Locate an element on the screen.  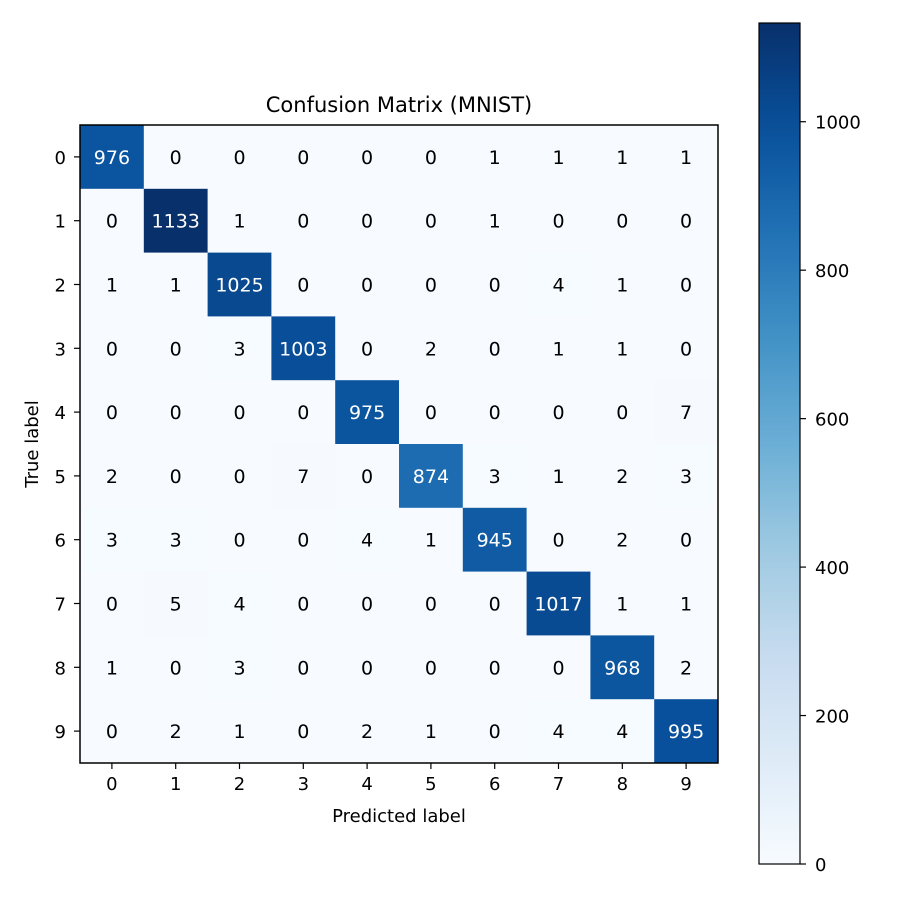
cell-value-label: 976 is located at coordinates (112, 158).